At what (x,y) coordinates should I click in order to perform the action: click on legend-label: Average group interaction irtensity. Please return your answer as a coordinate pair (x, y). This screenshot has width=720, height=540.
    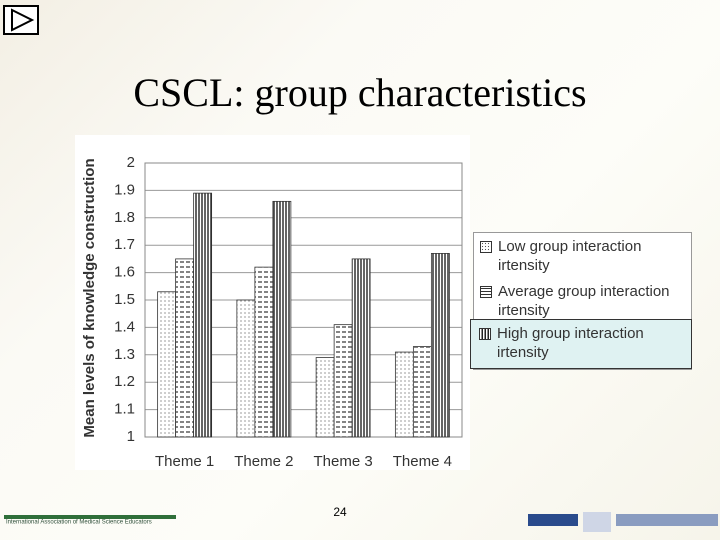
    Looking at the image, I should click on (584, 301).